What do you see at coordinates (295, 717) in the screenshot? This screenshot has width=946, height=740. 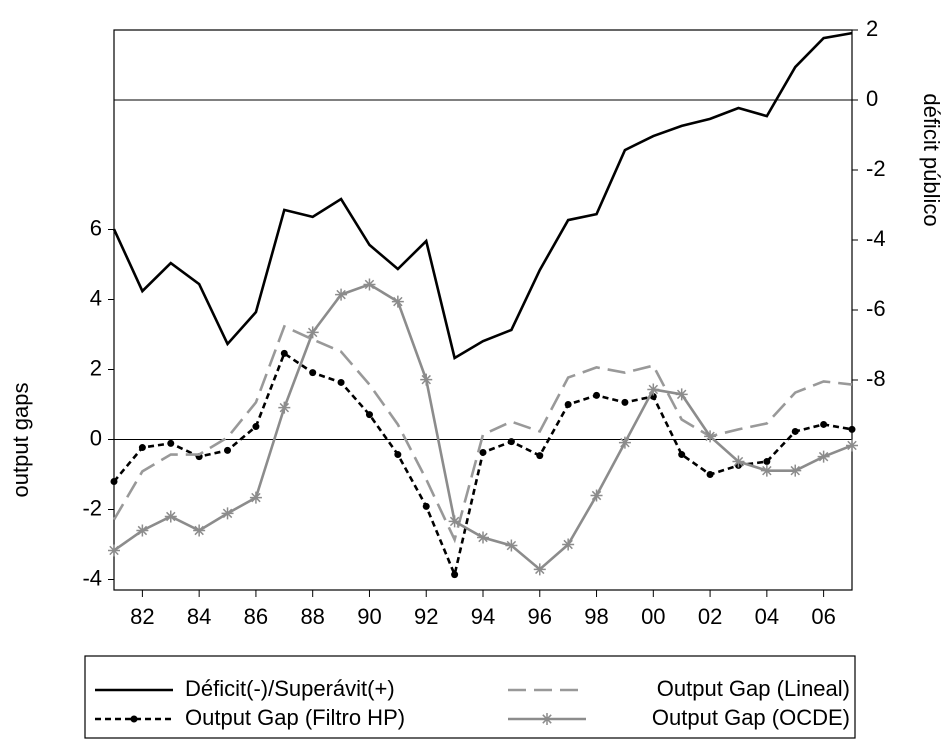 I see `legend-label: Output Gap (Filtro HP)` at bounding box center [295, 717].